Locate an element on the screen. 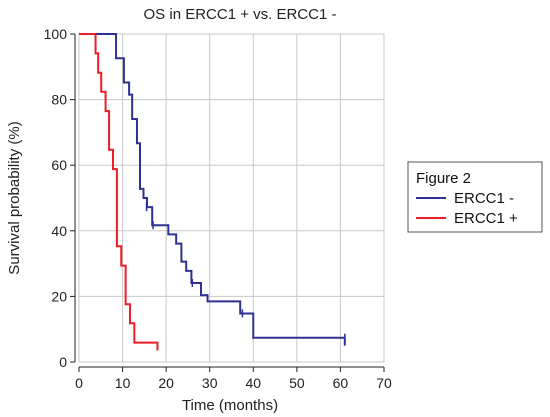 The image size is (550, 417). y-tick-label: 20 is located at coordinates (59, 296).